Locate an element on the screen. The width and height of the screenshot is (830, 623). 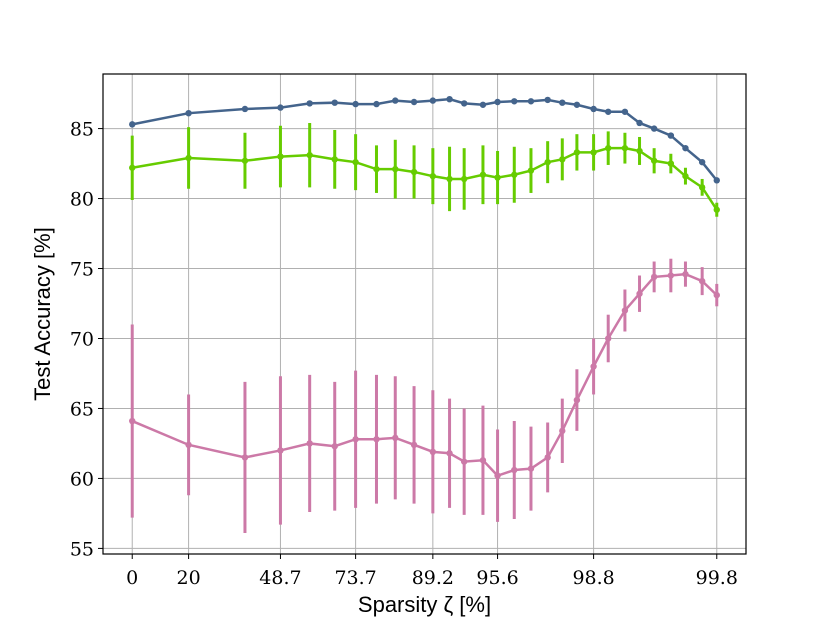
x-axis-label: Sparsity ζ [%] is located at coordinates (424, 604).